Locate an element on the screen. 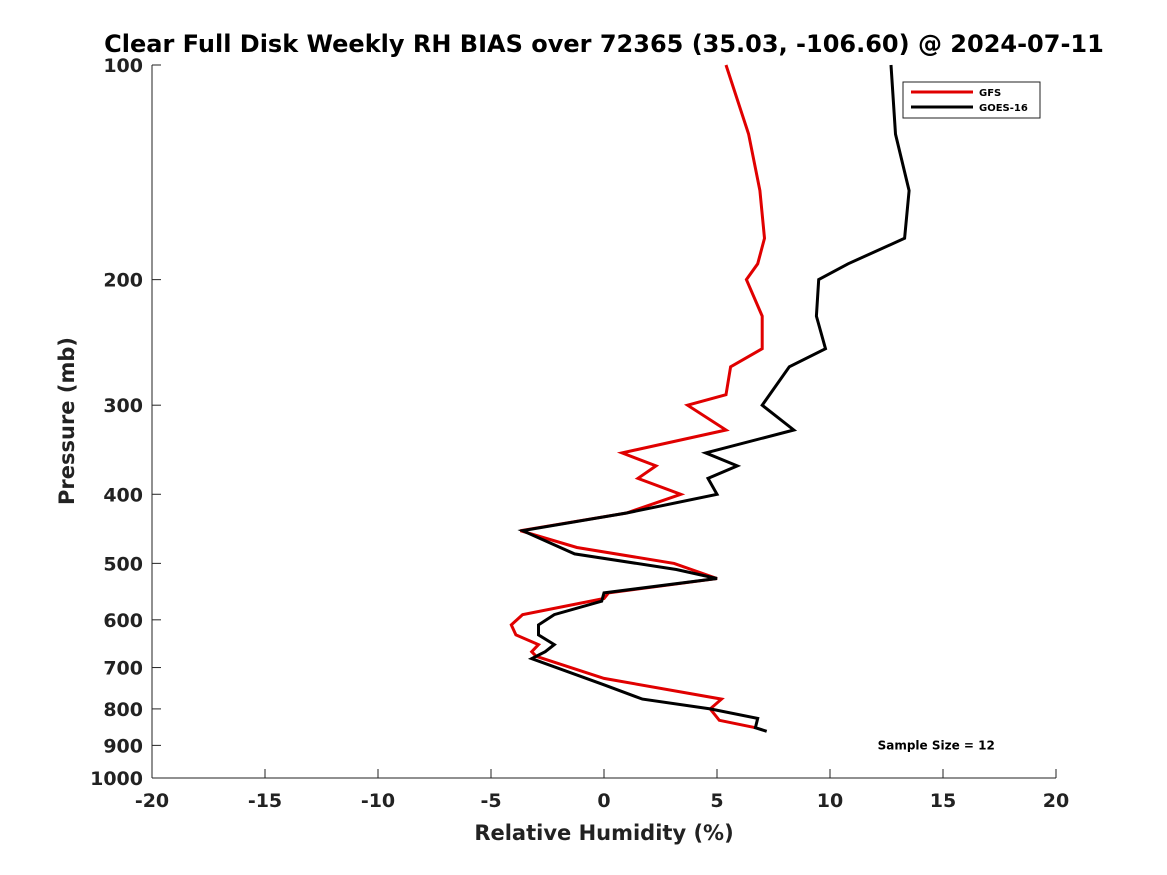 This screenshot has width=1167, height=875. x-tick-label: -10 is located at coordinates (378, 801).